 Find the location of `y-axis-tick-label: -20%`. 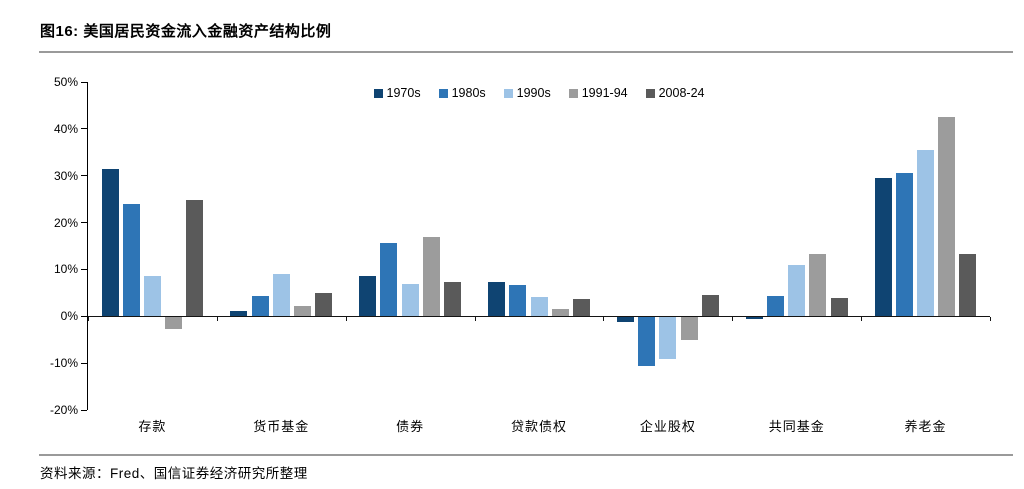

y-axis-tick-label: -20% is located at coordinates (63, 410).